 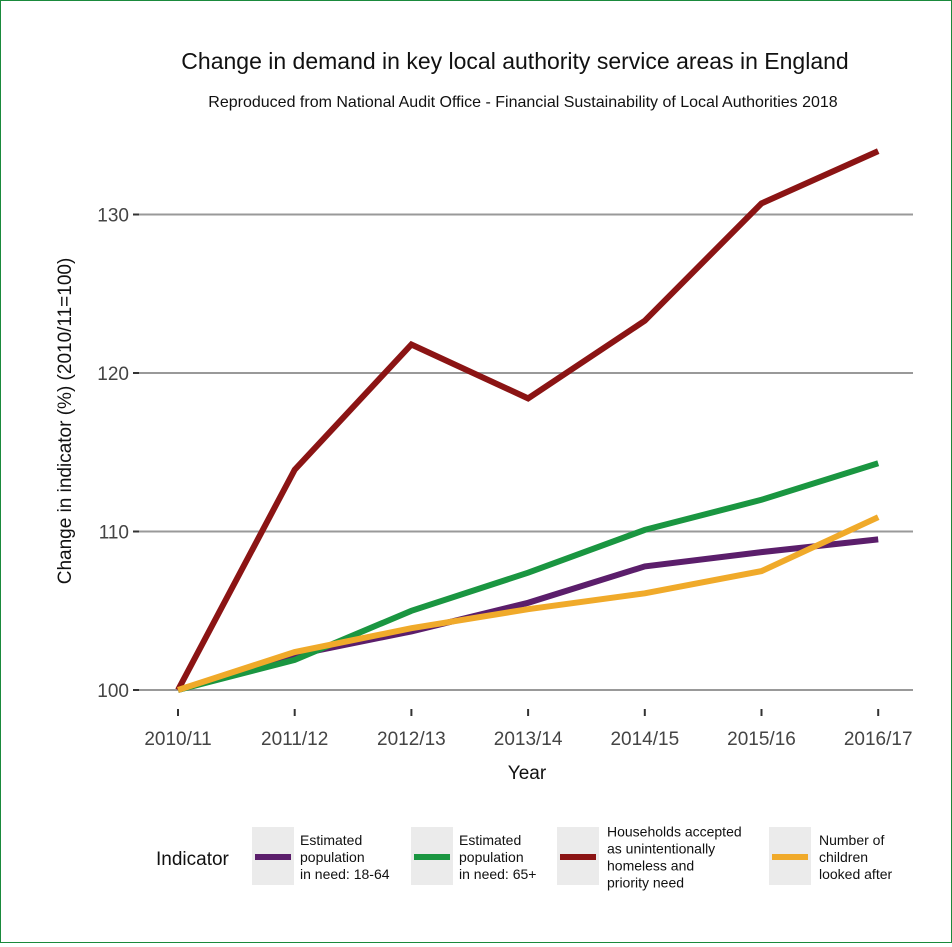 I want to click on y-tick-label-130: 130, so click(x=113, y=216).